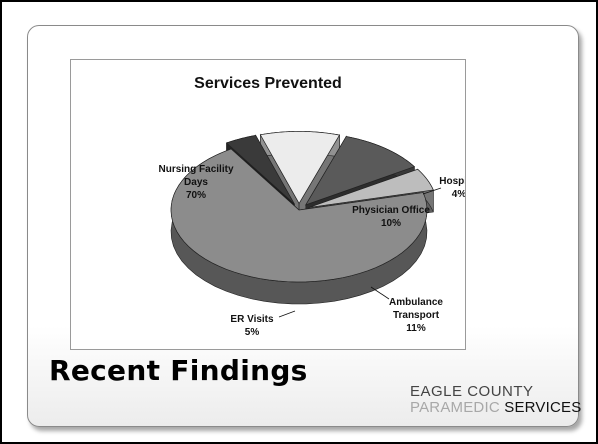  Describe the element at coordinates (252, 332) in the screenshot. I see `pie-slice-percent-label: 5%` at that location.